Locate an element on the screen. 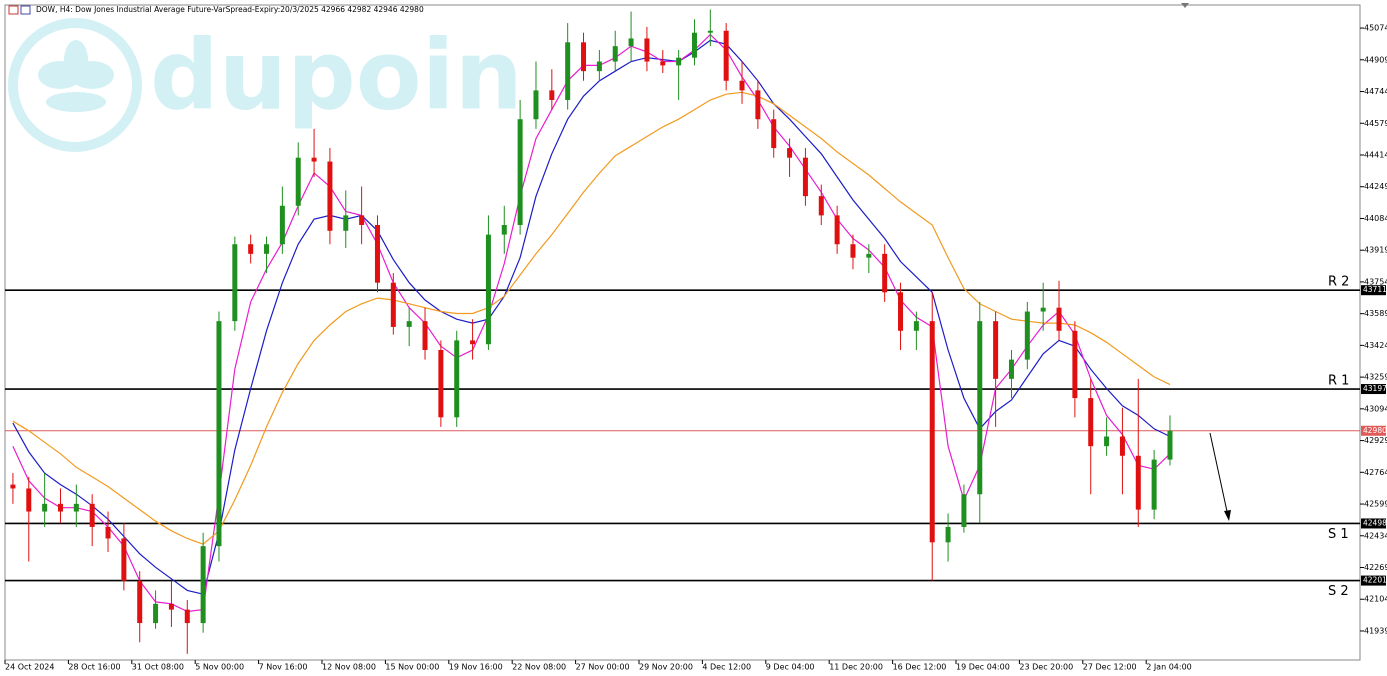 The width and height of the screenshot is (1387, 676). x-tick-label: 22 Nov 08:00 is located at coordinates (539, 667).